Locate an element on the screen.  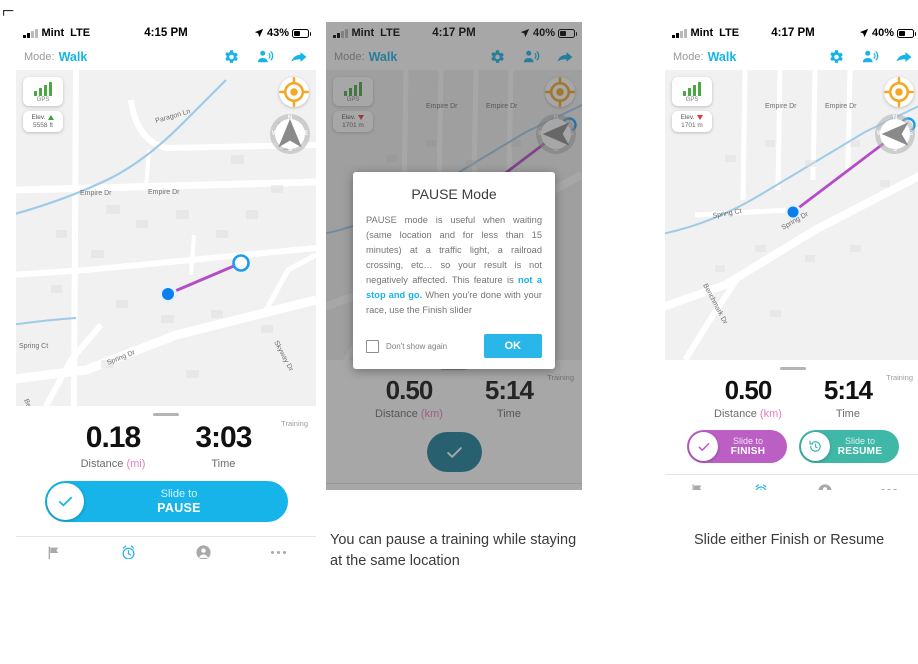
gps-label: GPS is located at coordinates (43, 100).